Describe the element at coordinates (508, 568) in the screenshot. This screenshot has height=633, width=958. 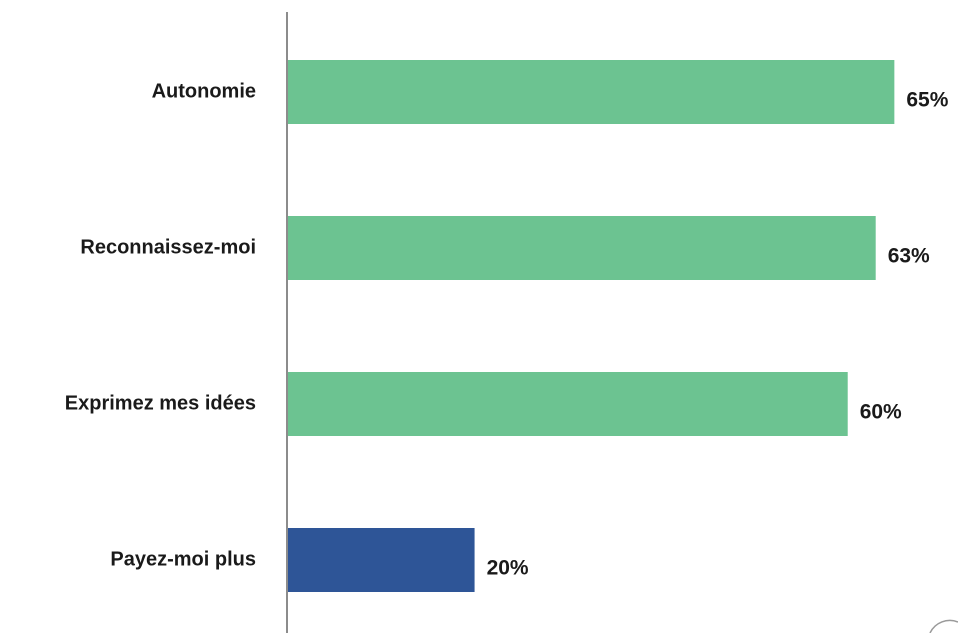
I see `value-label-4: 20%` at that location.